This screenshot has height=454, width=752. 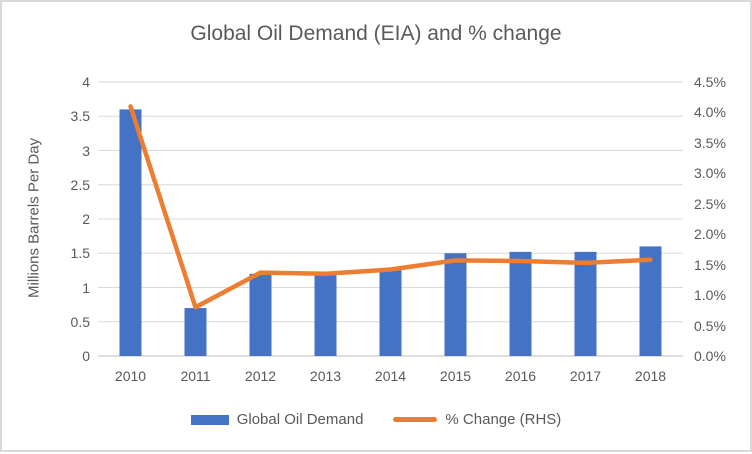 I want to click on x-tick-2018: 2018, so click(x=650, y=376).